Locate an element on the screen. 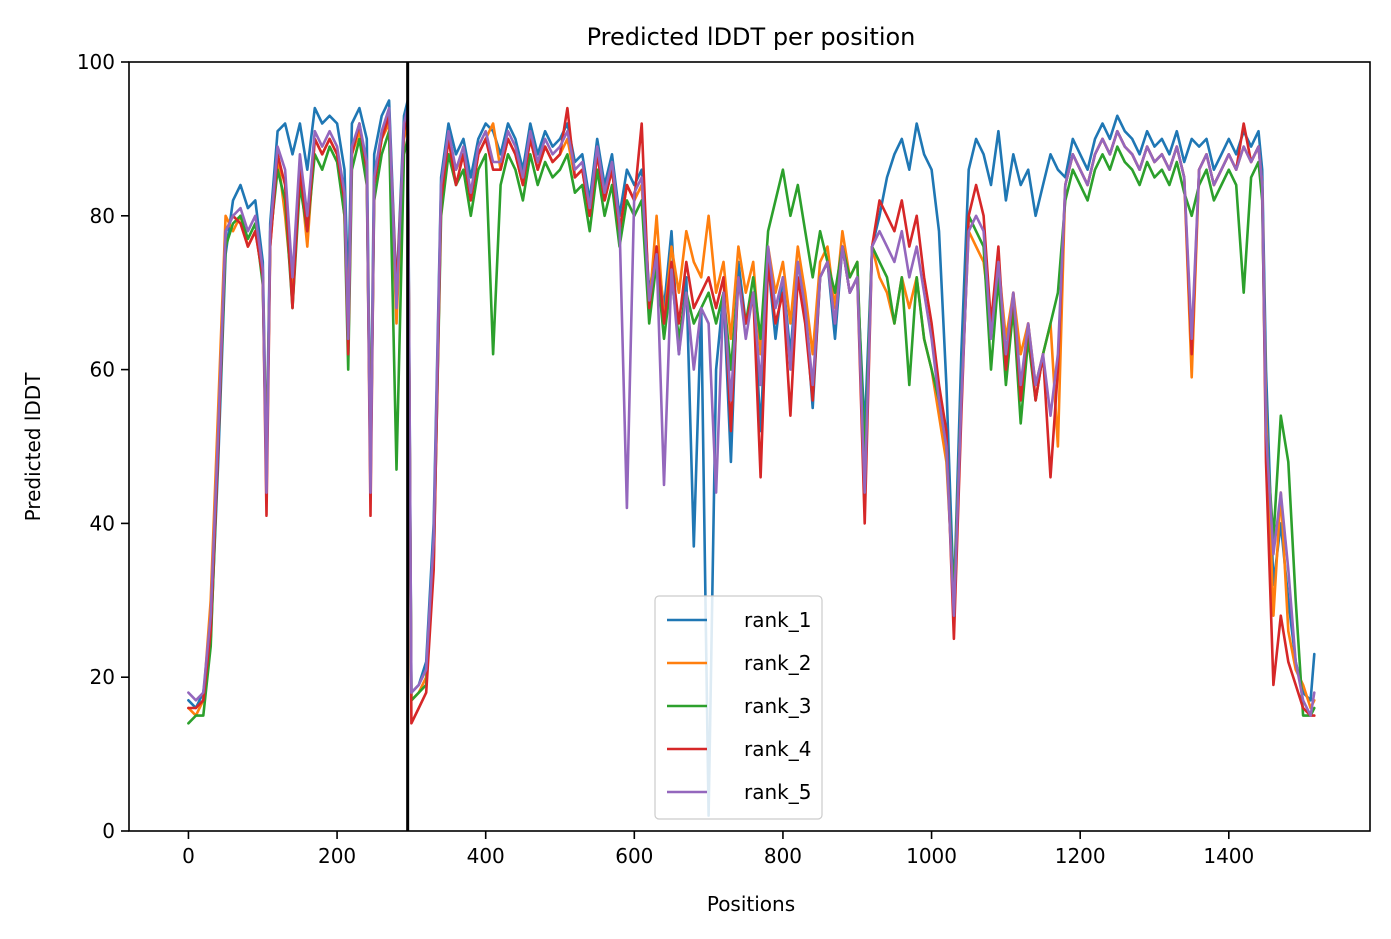 The height and width of the screenshot is (939, 1391). x-tick-label: 800 is located at coordinates (783, 856).